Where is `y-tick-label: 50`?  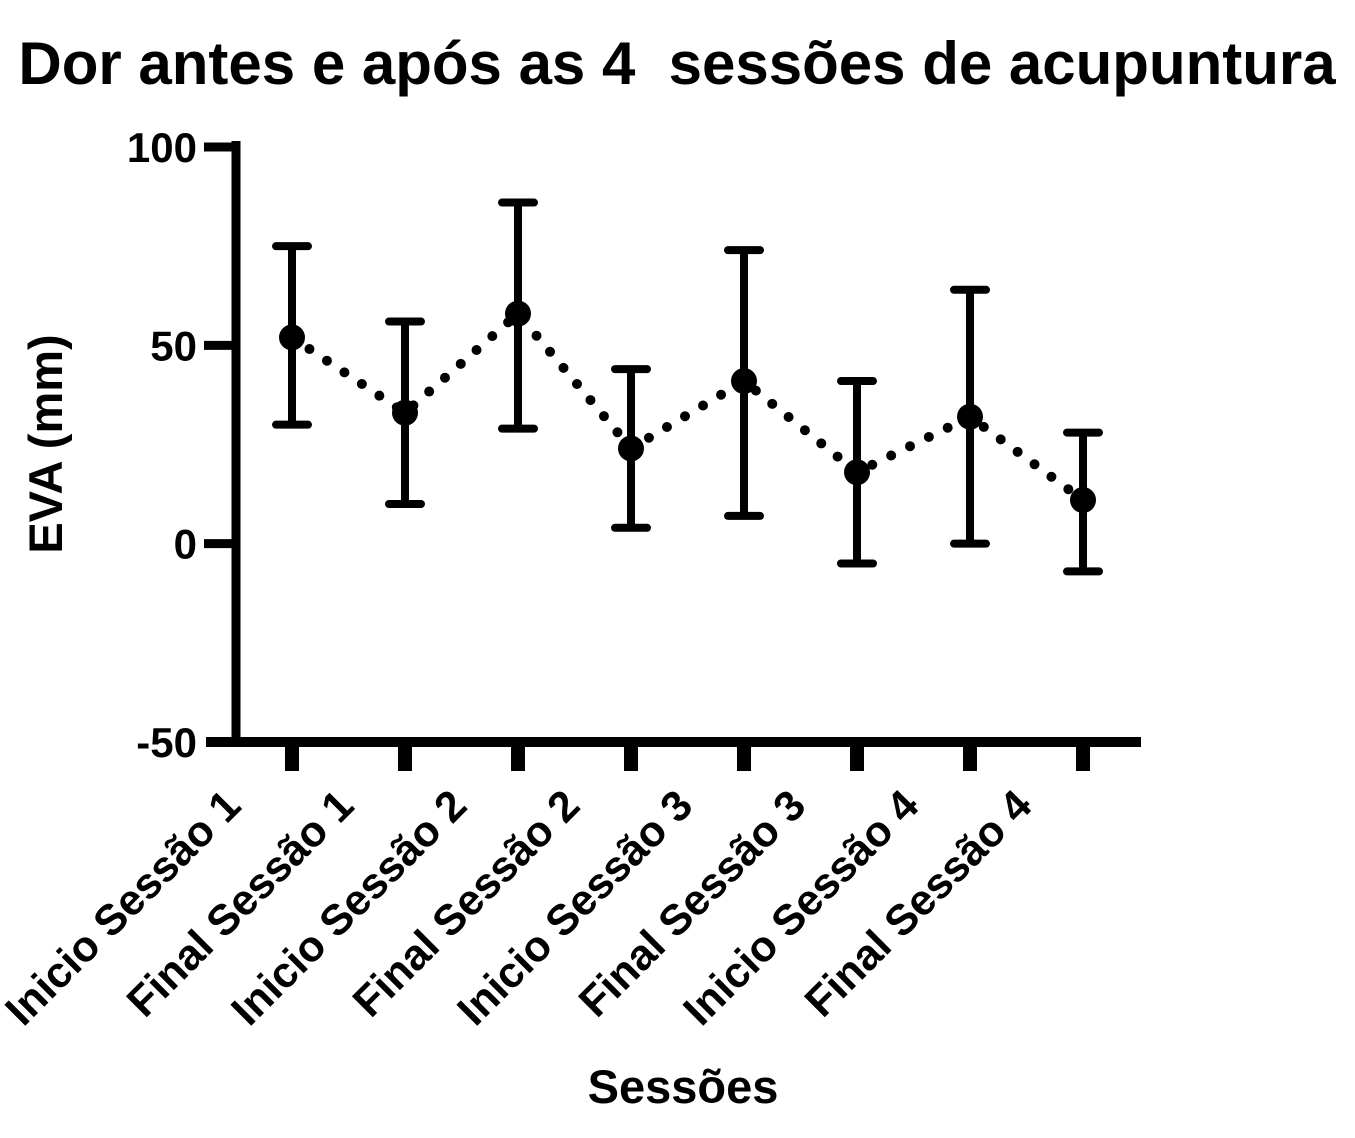 y-tick-label: 50 is located at coordinates (173, 345).